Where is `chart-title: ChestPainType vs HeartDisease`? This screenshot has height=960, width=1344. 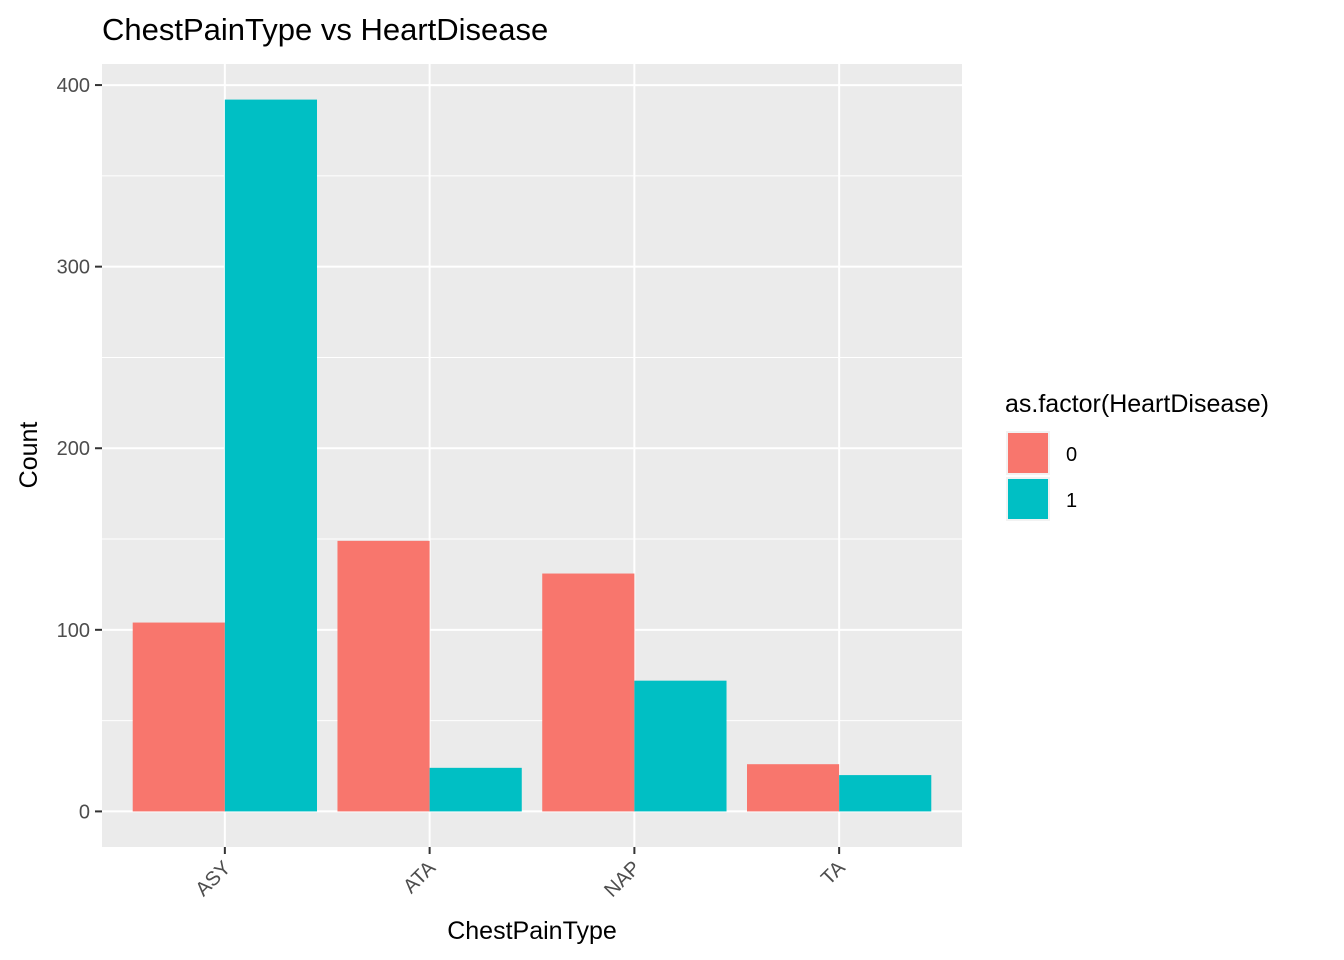 chart-title: ChestPainType vs HeartDisease is located at coordinates (325, 29).